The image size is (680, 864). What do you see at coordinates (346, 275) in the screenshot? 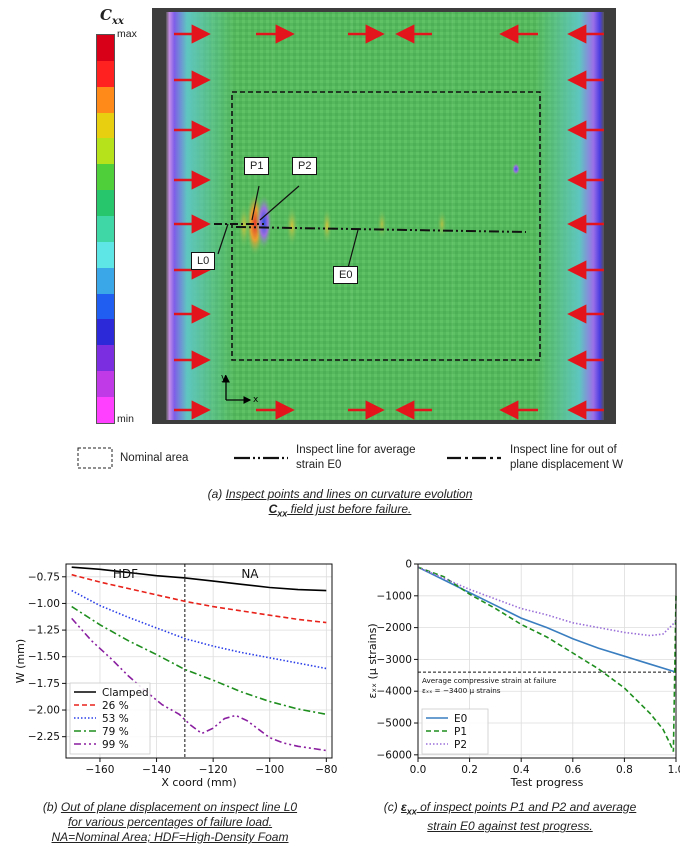
I see `callout-e0: E0` at bounding box center [346, 275].